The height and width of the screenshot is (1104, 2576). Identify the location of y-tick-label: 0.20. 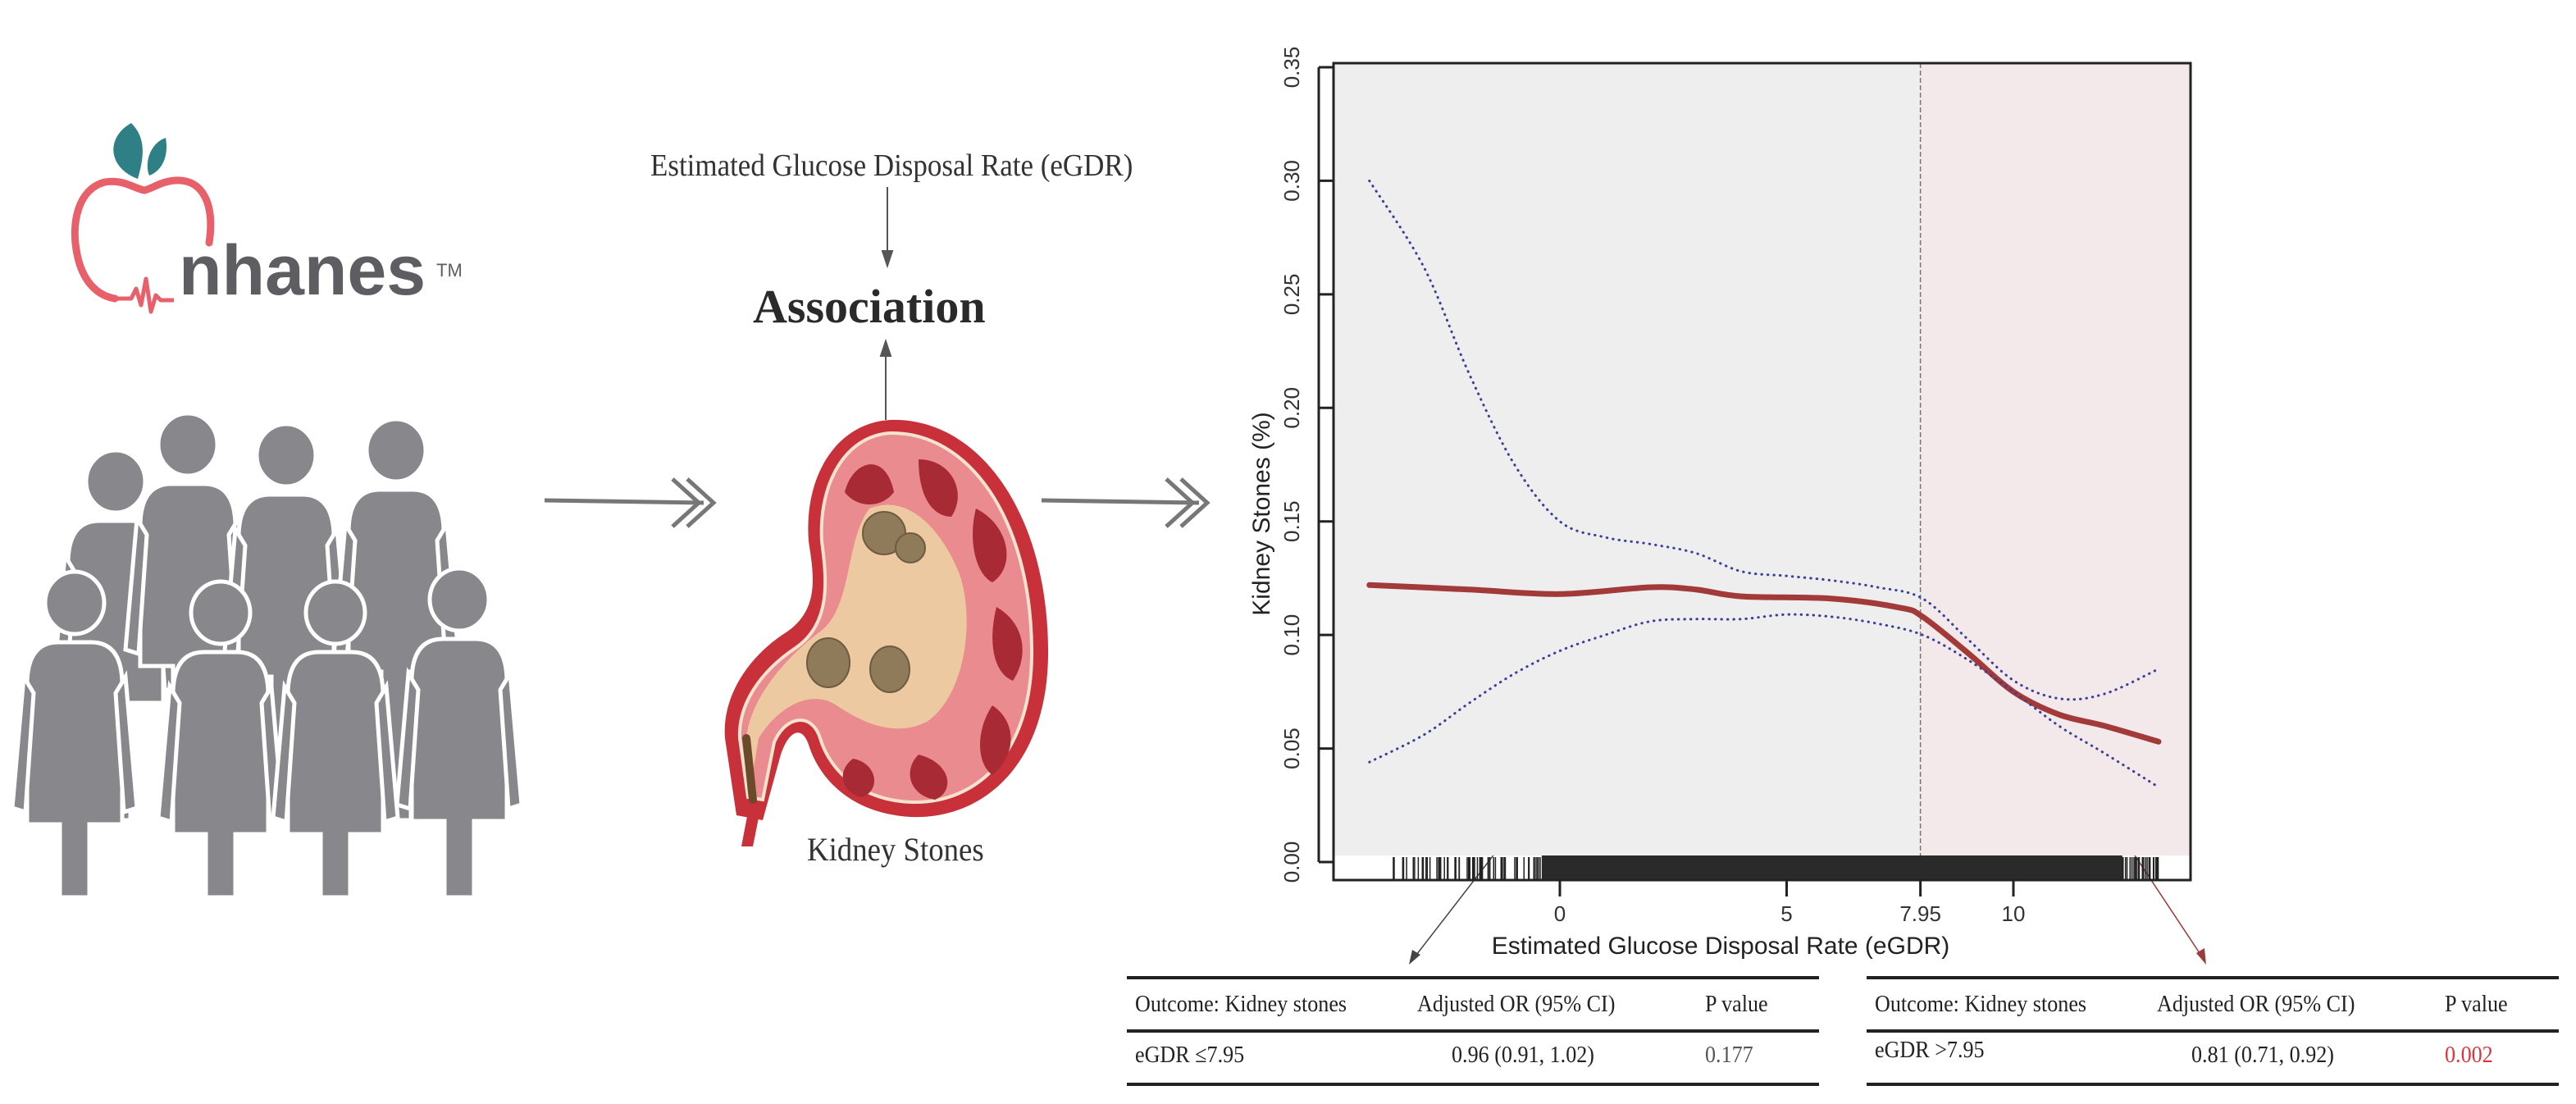
(1291, 408).